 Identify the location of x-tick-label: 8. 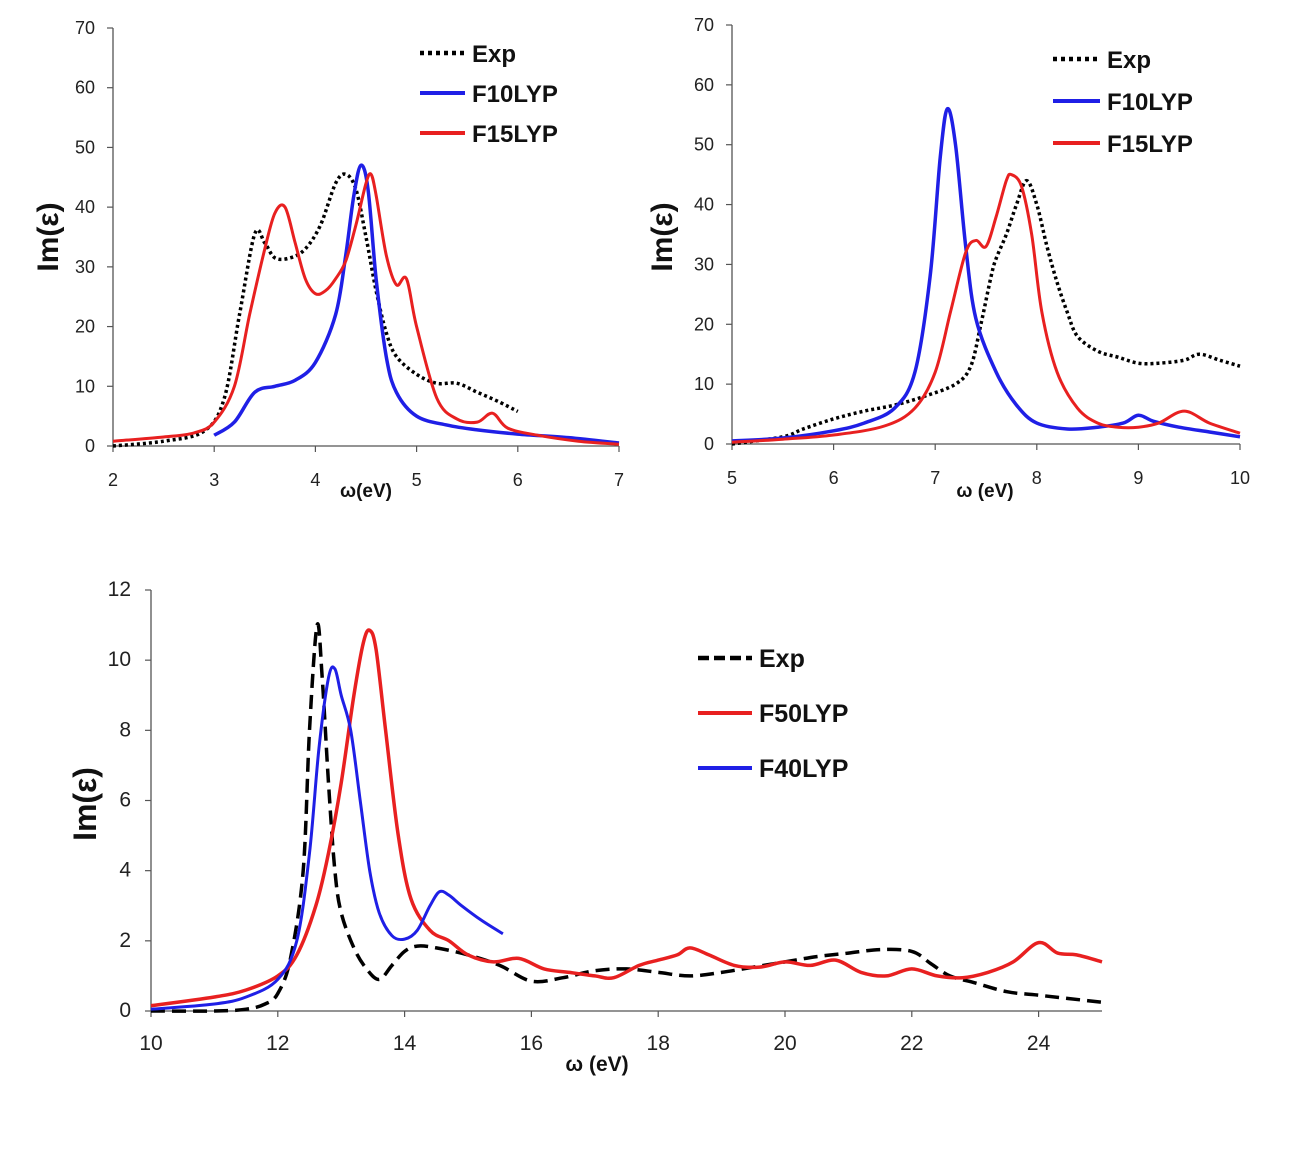
(1037, 478).